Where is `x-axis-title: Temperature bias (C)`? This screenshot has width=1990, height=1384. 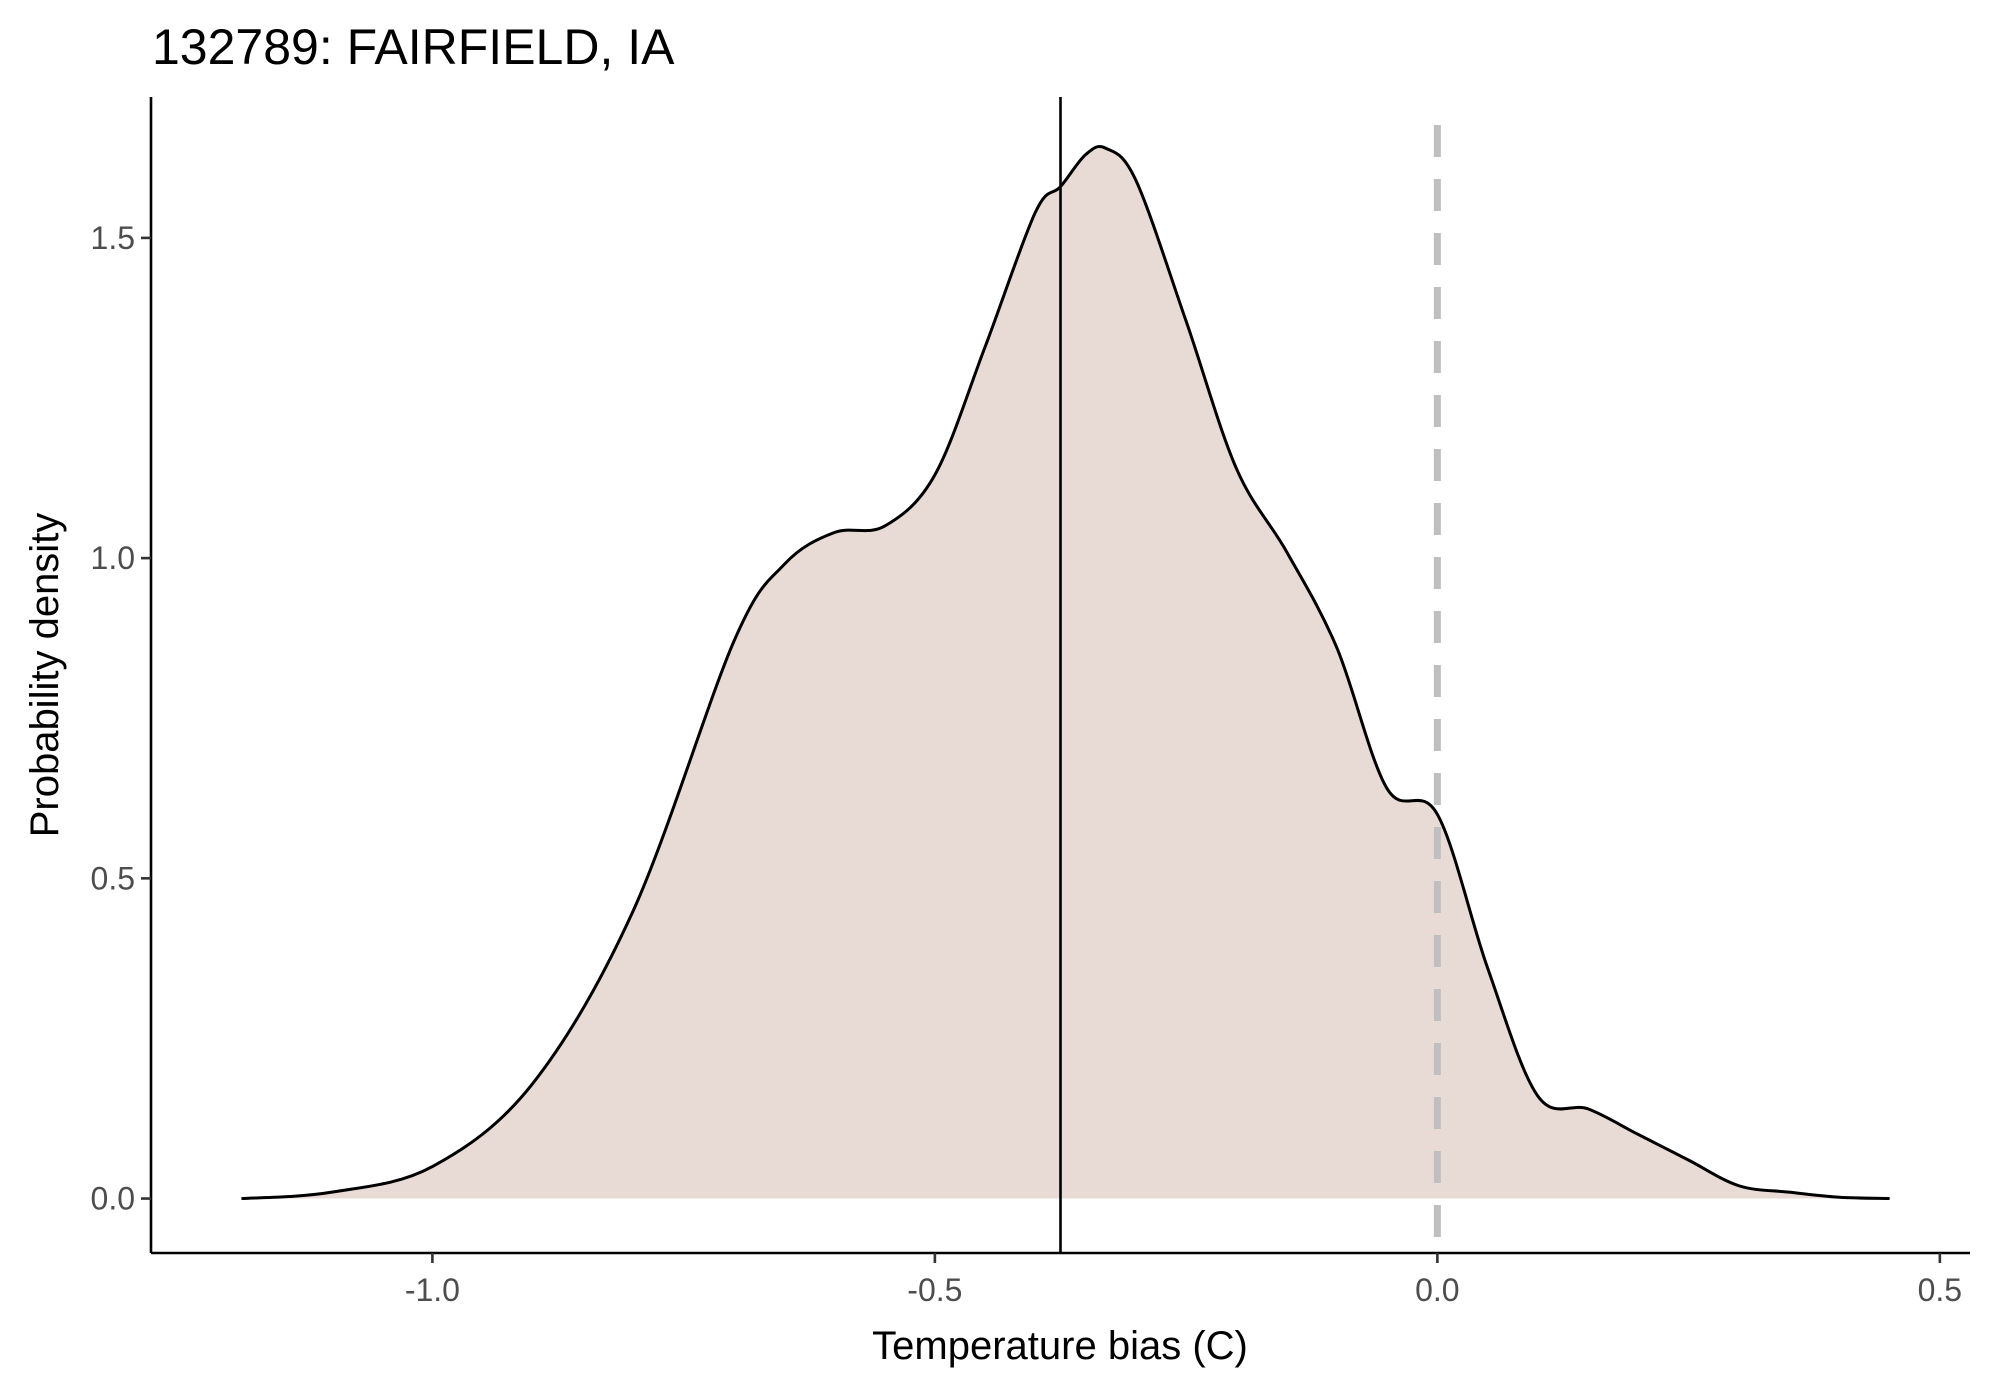 x-axis-title: Temperature bias (C) is located at coordinates (1060, 1346).